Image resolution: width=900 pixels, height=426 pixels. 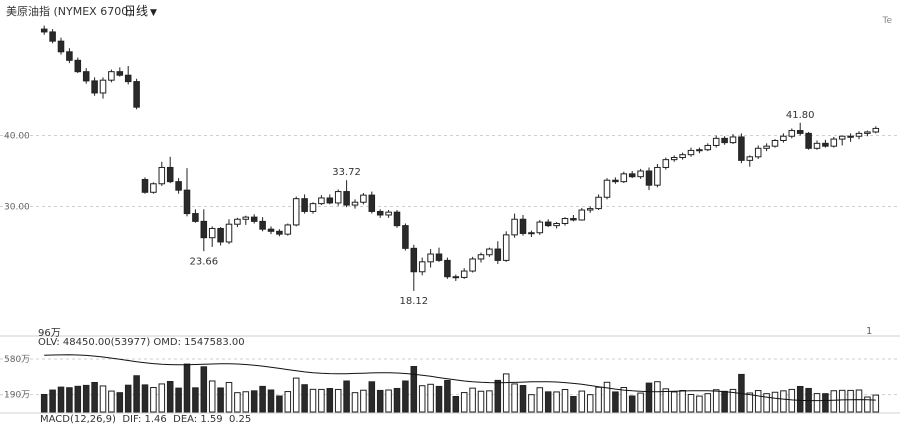 What do you see at coordinates (17, 137) in the screenshot?
I see `price-tick-label: 40.00` at bounding box center [17, 137].